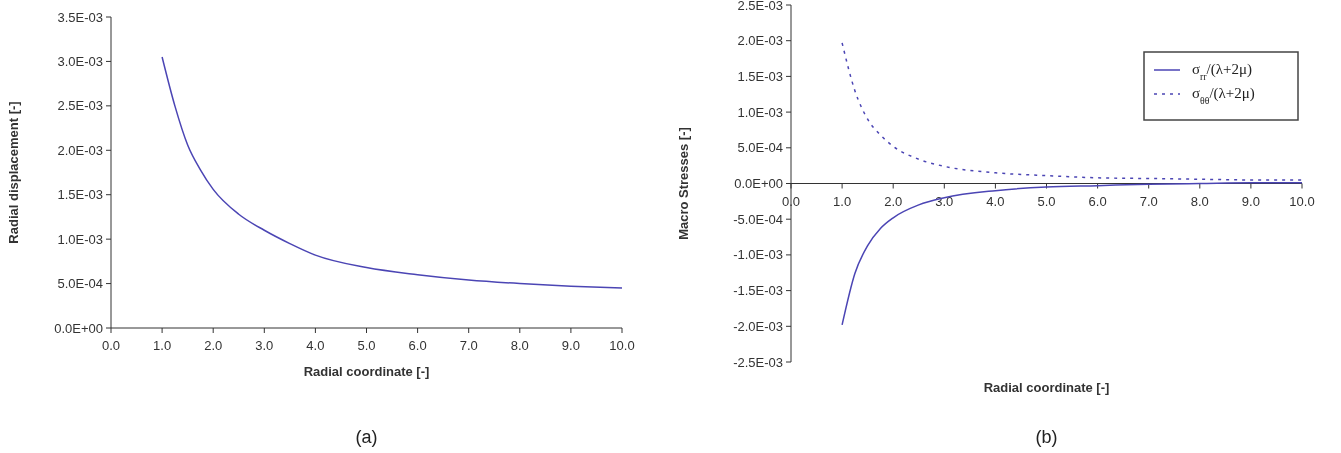 Image resolution: width=1341 pixels, height=453 pixels. I want to click on y-tick-label: -1.5E-03, so click(758, 291).